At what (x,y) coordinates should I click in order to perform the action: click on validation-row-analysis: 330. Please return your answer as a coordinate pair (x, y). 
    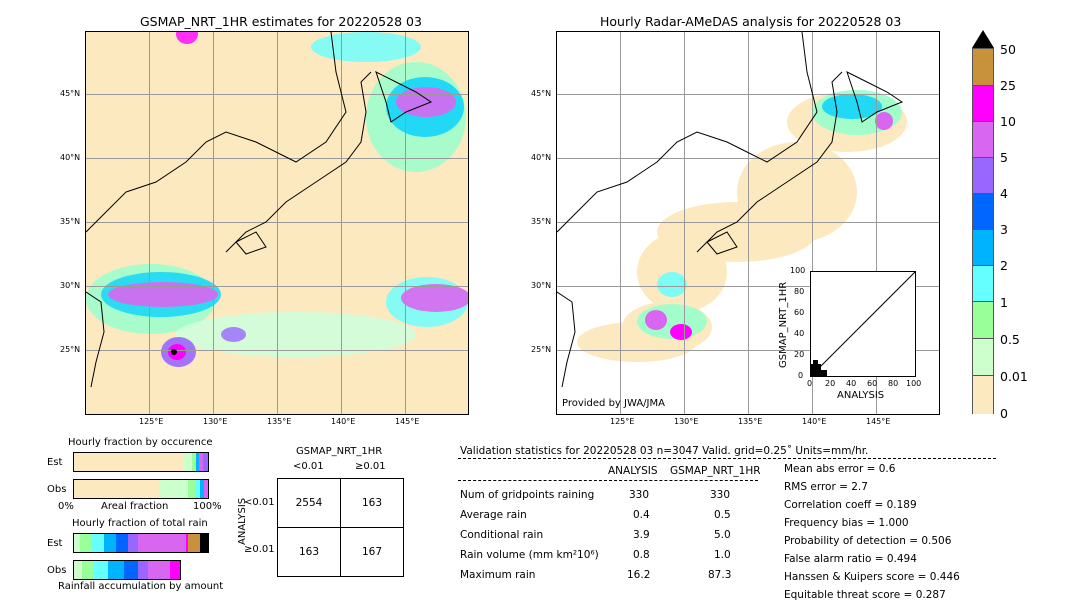
    Looking at the image, I should click on (639, 495).